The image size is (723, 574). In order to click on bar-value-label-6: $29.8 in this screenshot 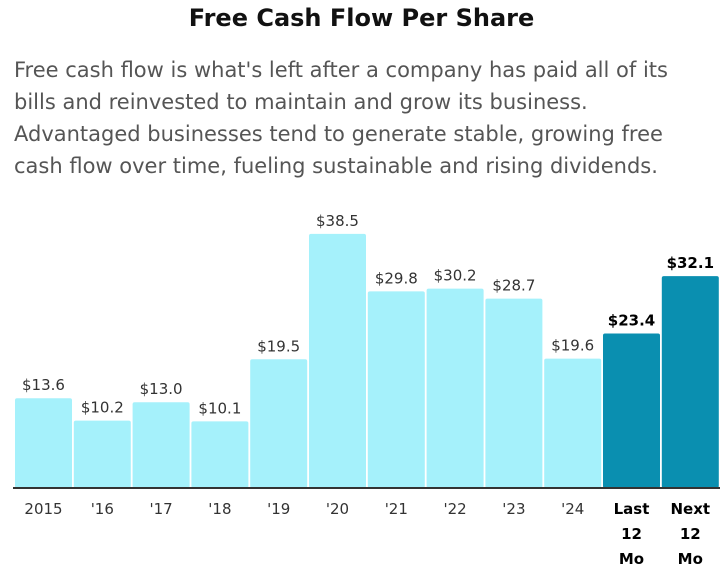, I will do `click(396, 278)`.